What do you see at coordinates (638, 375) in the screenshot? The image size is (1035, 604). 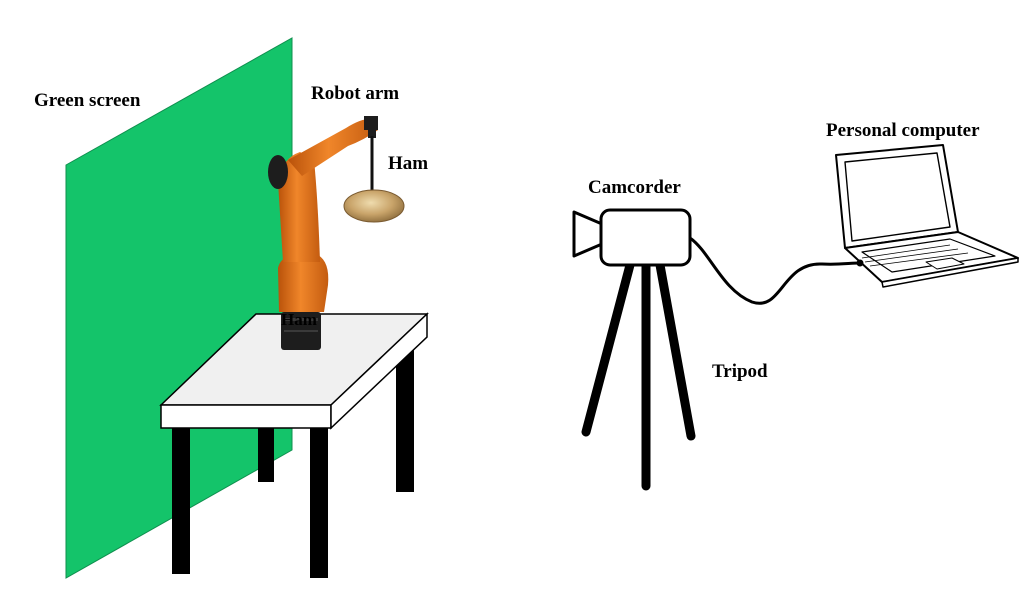 I see `tripod` at bounding box center [638, 375].